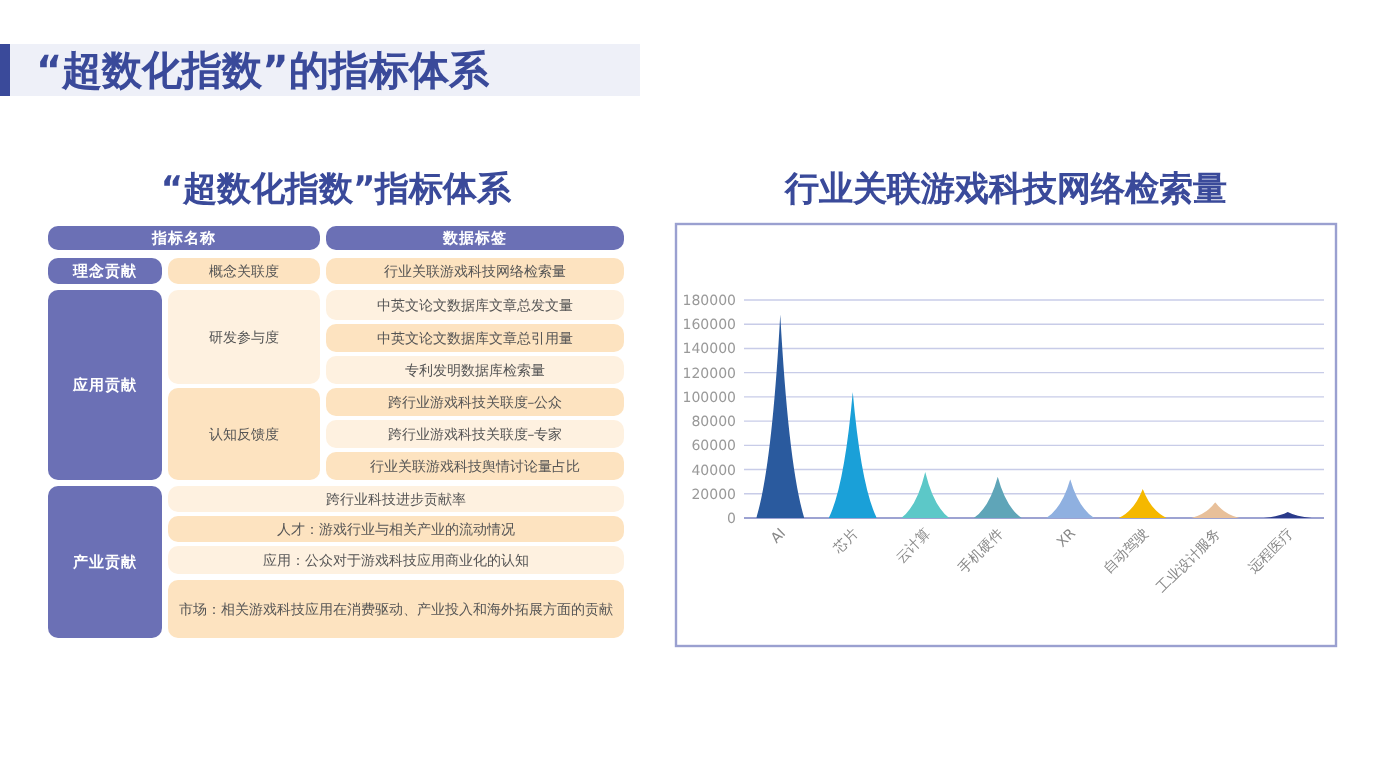 The height and width of the screenshot is (772, 1380). I want to click on text: “超数化指数”的指标体系, so click(263, 70).